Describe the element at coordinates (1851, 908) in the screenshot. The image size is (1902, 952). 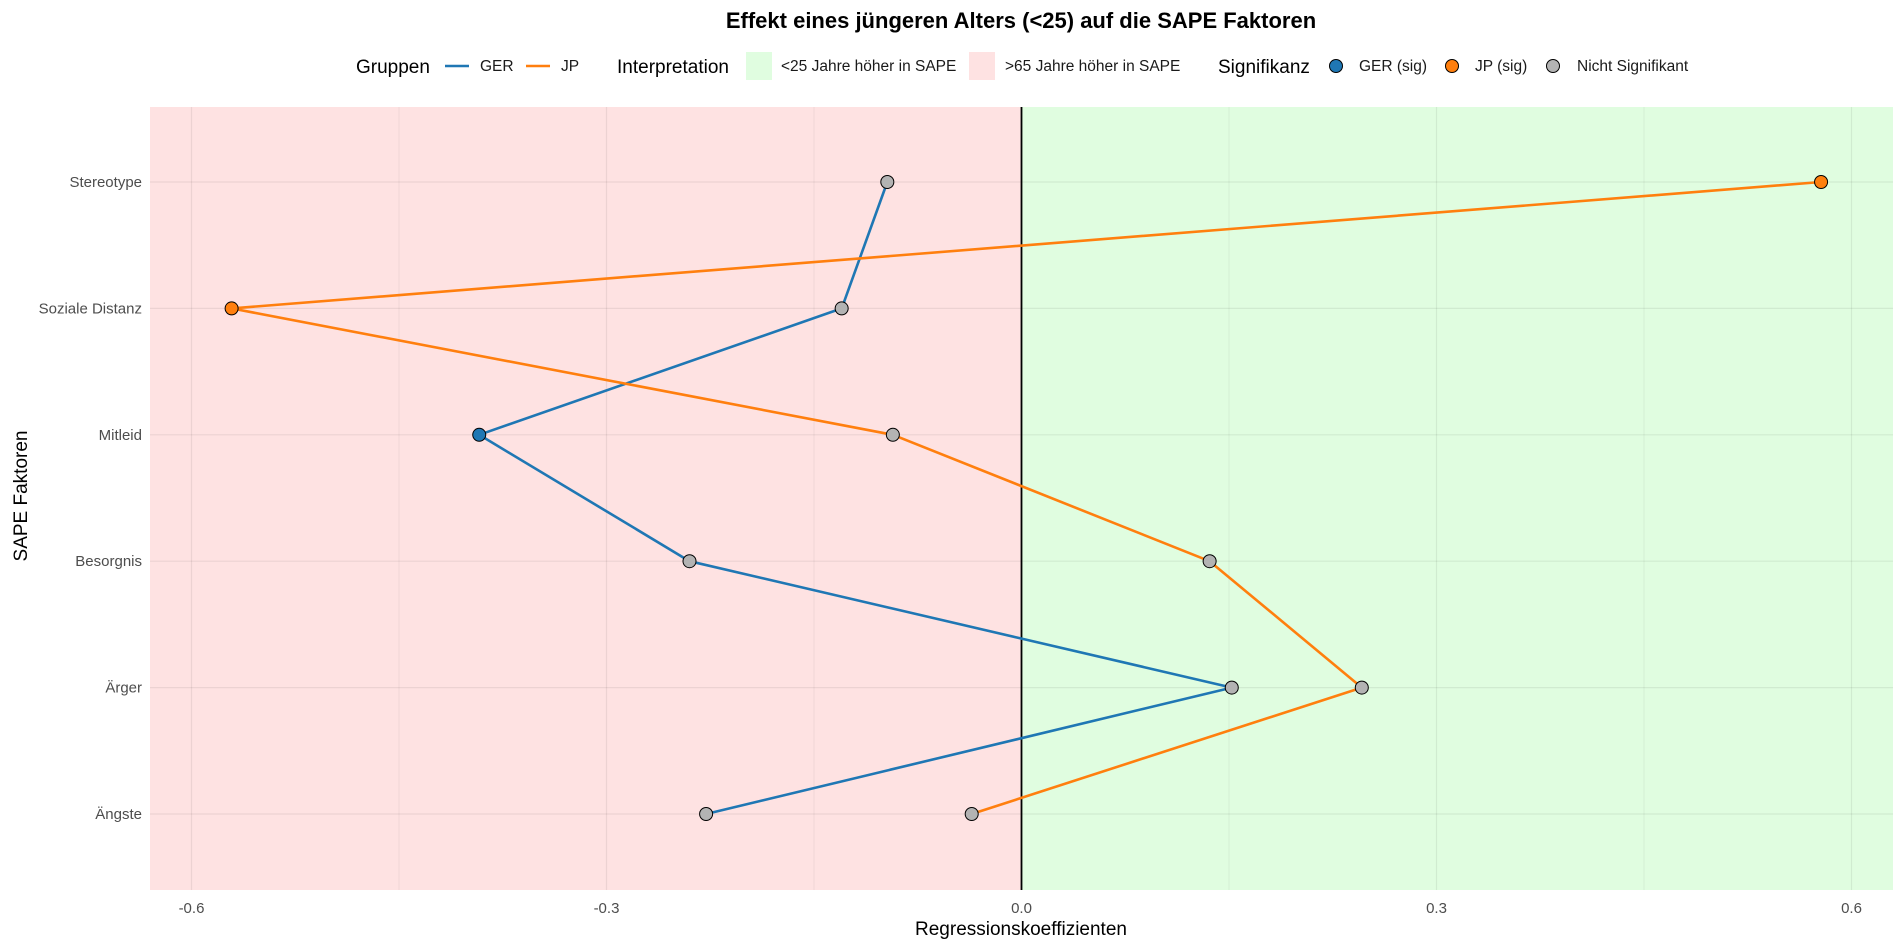
I see `x-tick-label: 0.6` at that location.